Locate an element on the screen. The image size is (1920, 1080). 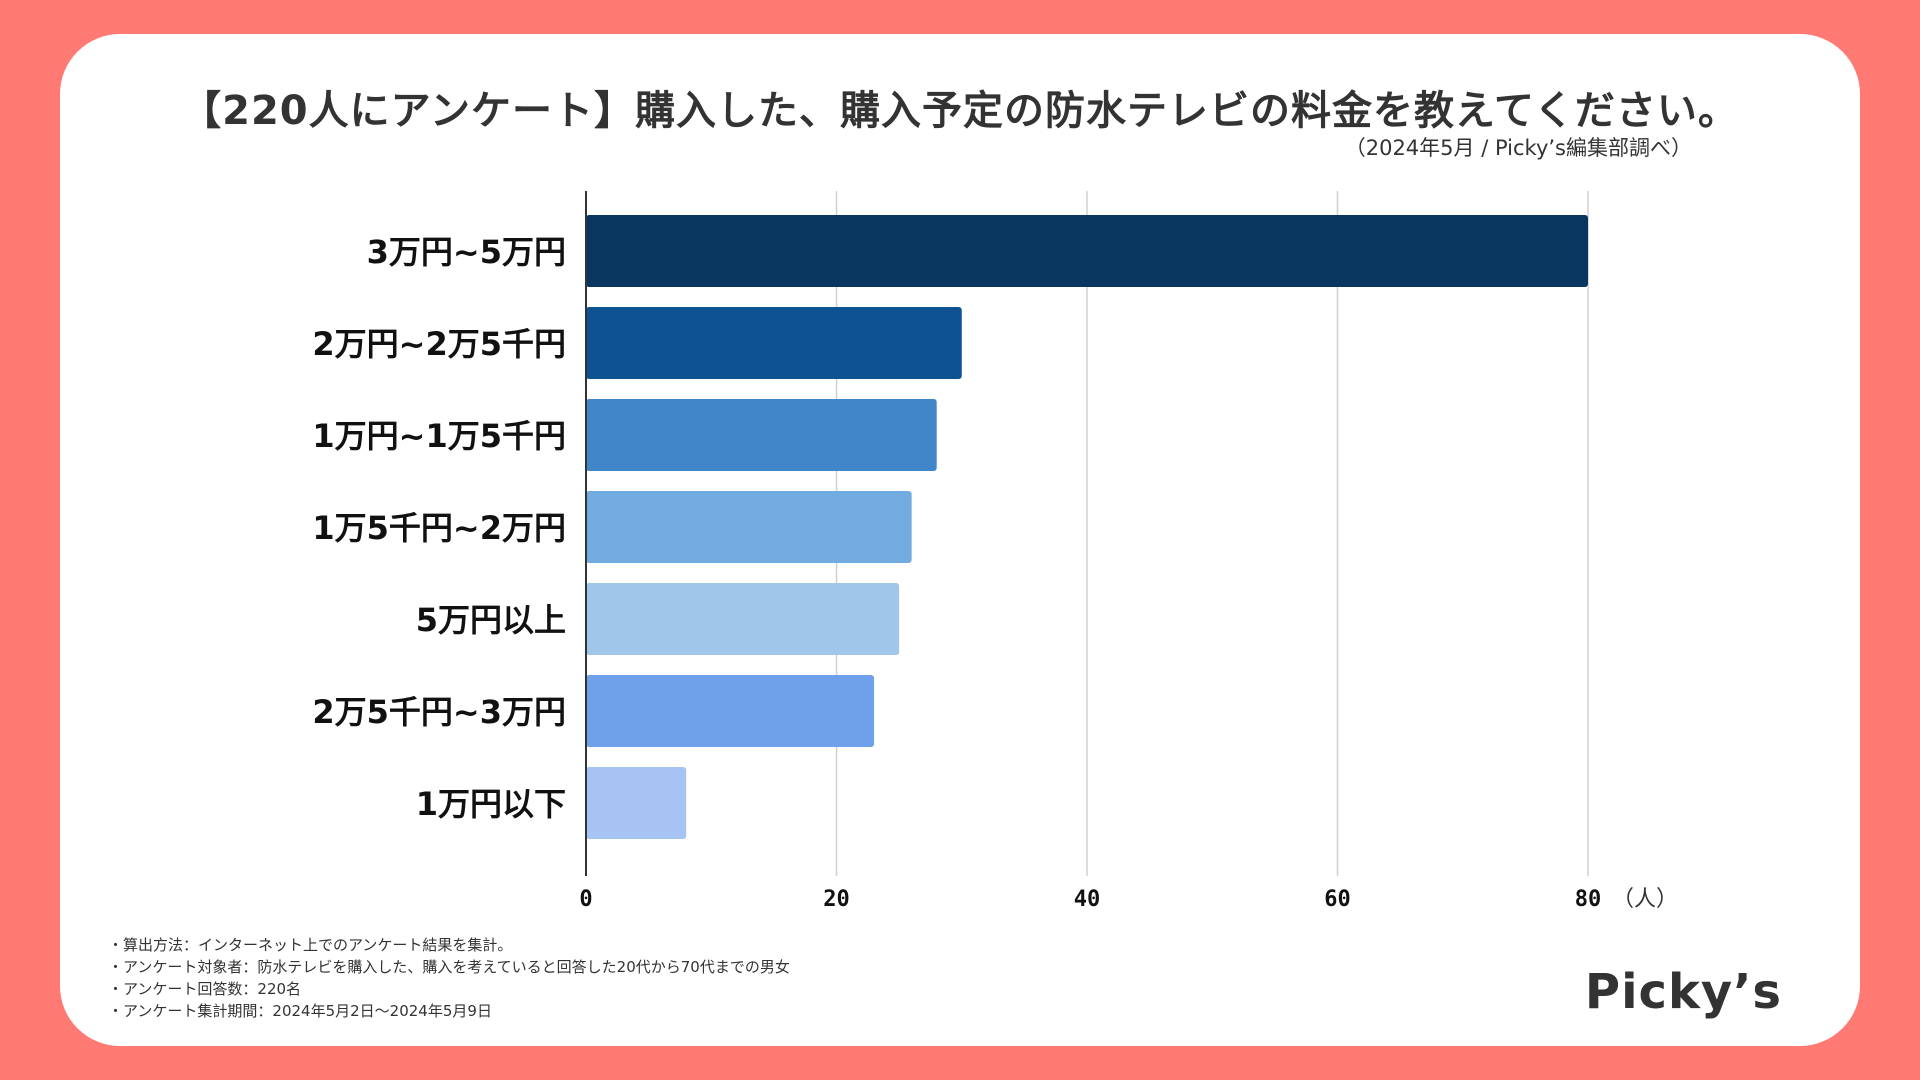
footnote-method: 算出方法：インターネット上でのアンケート結果を集計。 is located at coordinates (449, 945).